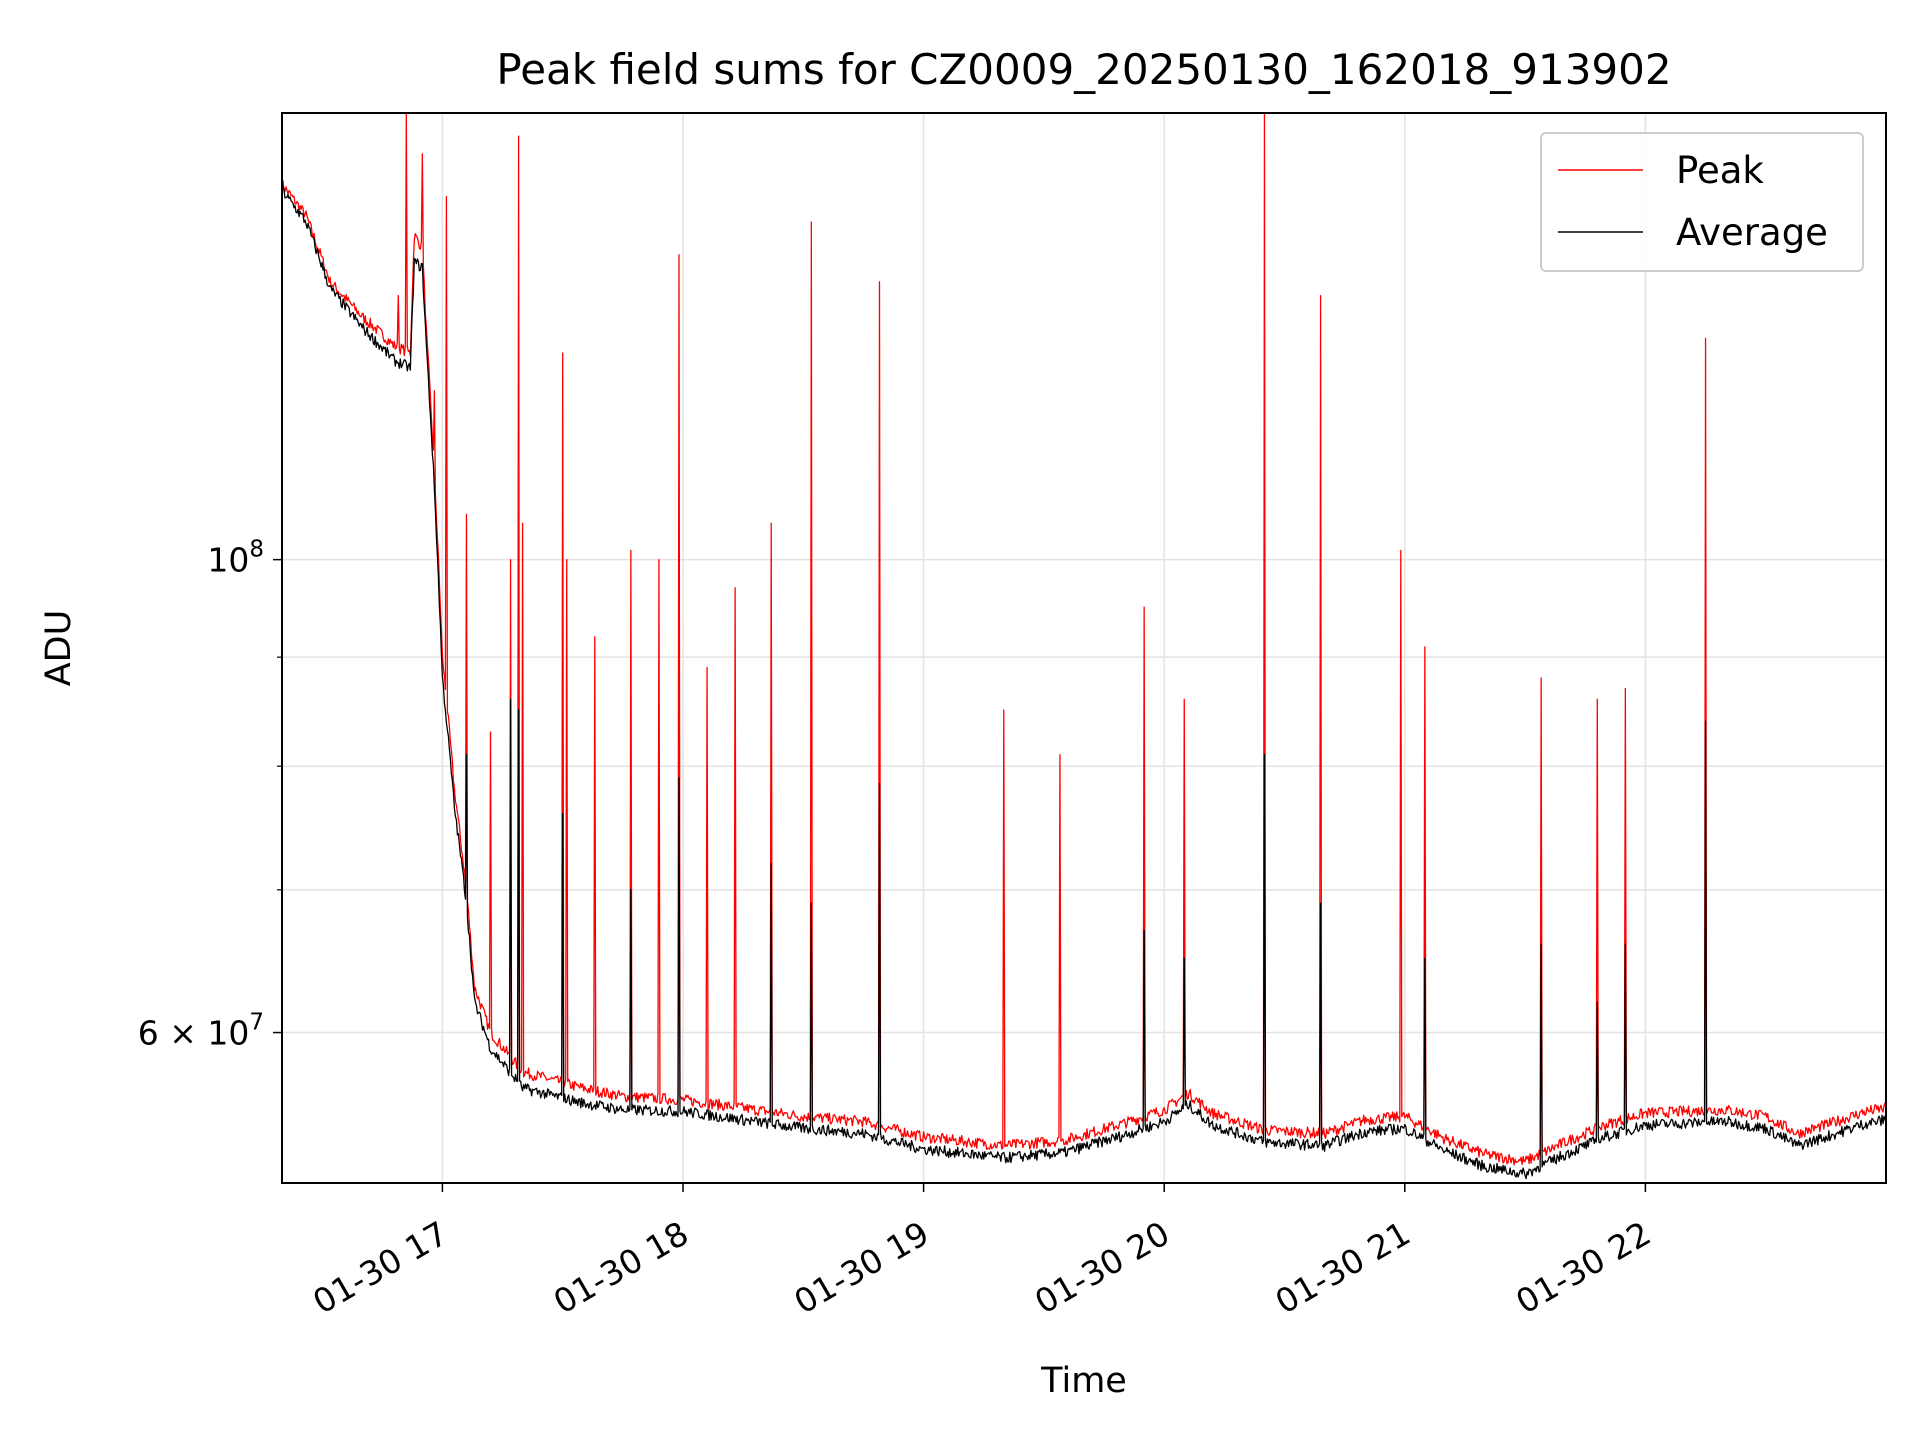 The height and width of the screenshot is (1440, 1920). I want to click on legend-label-average: Average, so click(1752, 232).